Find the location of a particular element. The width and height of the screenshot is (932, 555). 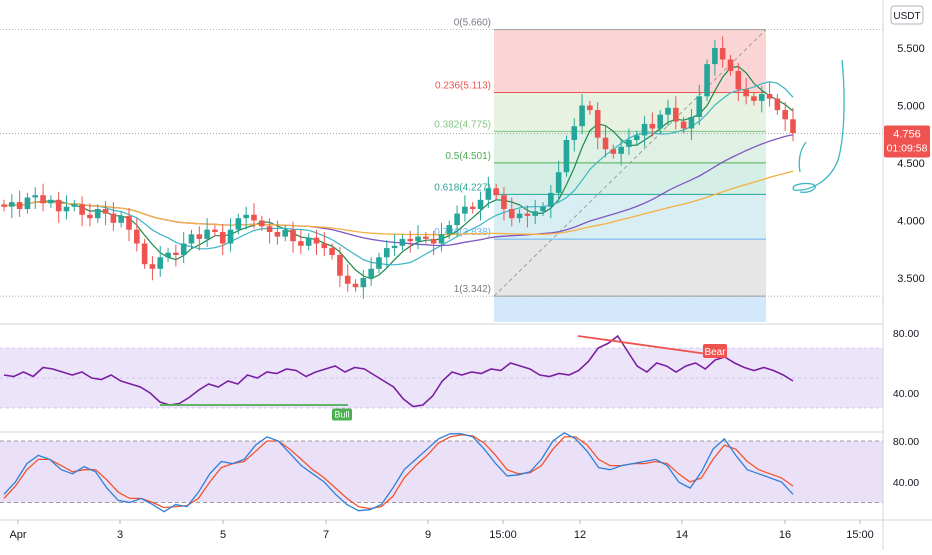

rsi-panel: Bear Bull is located at coordinates (441, 377).